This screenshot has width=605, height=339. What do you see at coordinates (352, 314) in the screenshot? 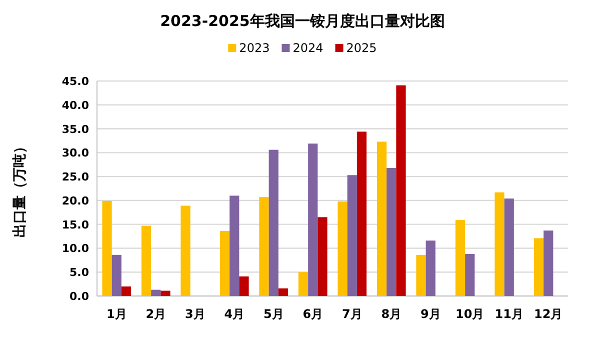
I see `x-tick-label: 7月` at bounding box center [352, 314].